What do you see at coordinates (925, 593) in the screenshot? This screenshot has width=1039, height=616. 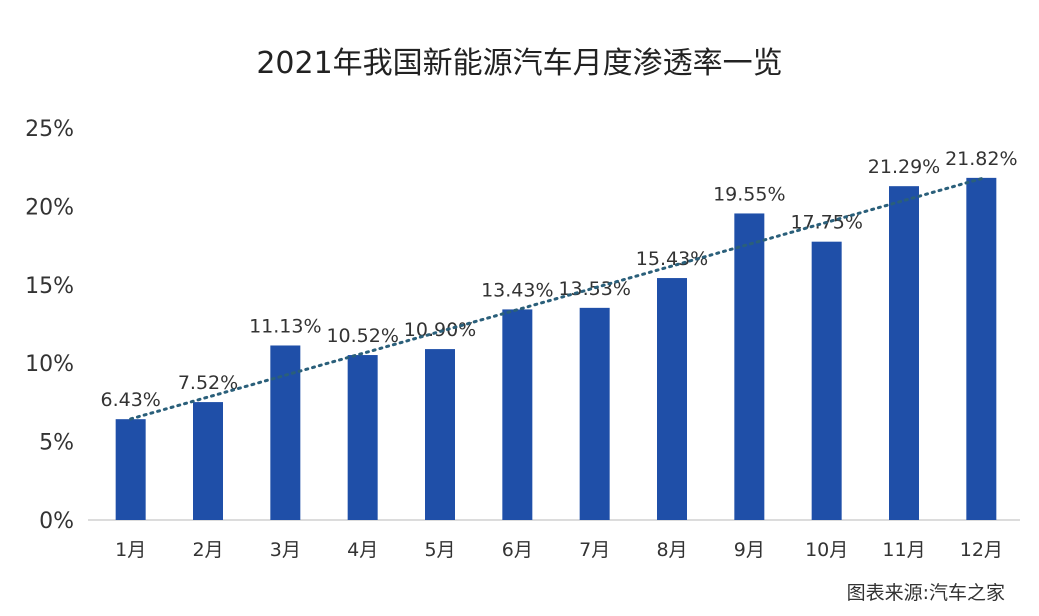 I see `source-note: 图表来源:汽车之家` at bounding box center [925, 593].